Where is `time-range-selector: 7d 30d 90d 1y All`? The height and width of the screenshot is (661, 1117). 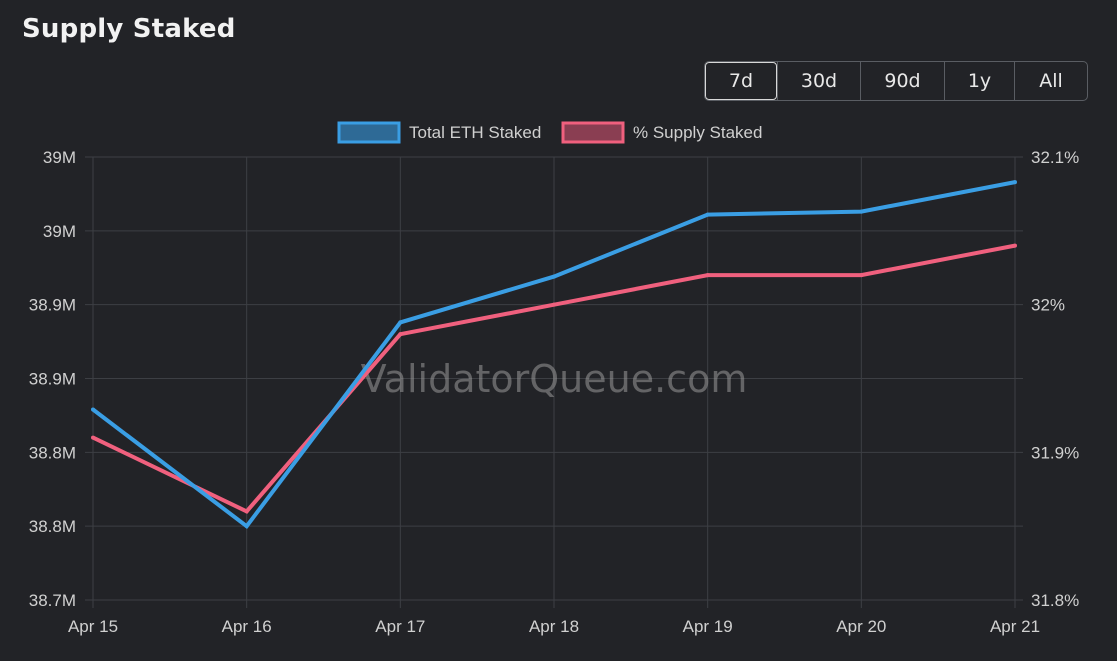 time-range-selector: 7d 30d 90d 1y All is located at coordinates (896, 81).